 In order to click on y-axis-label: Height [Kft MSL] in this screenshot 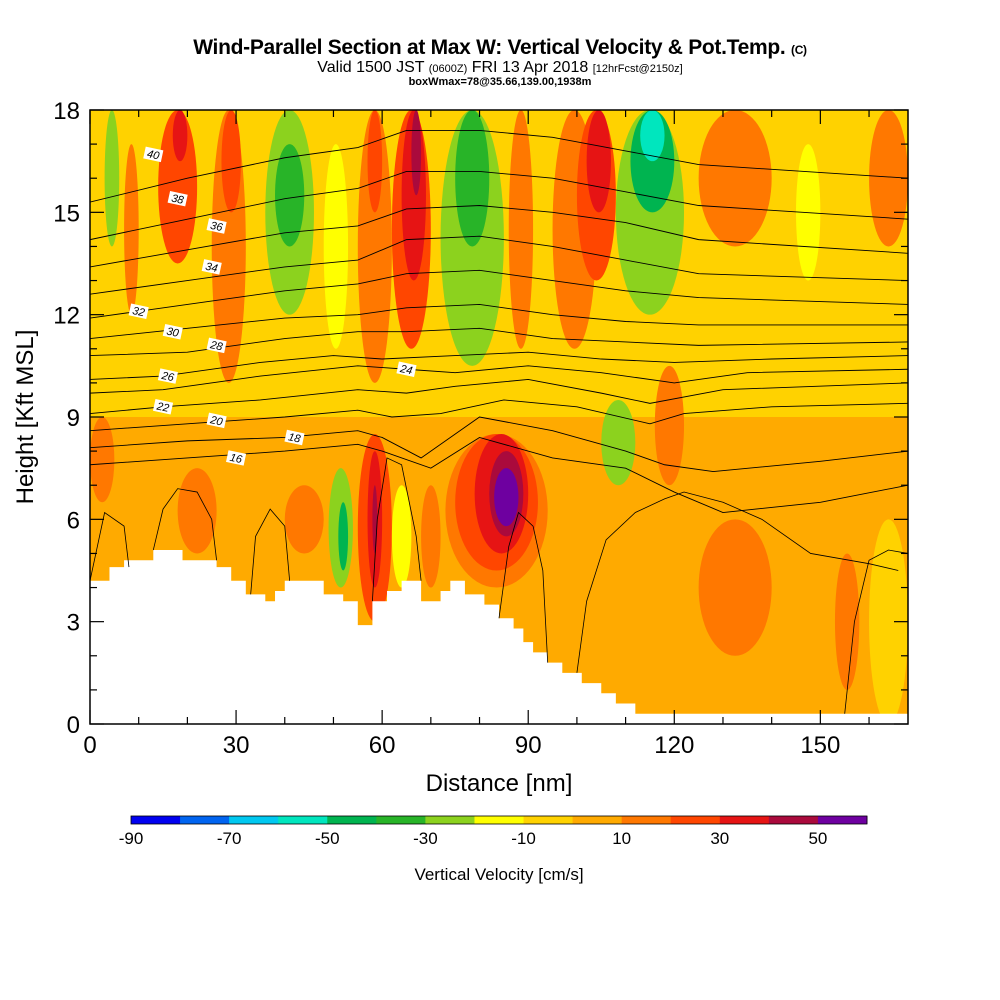, I will do `click(25, 417)`.